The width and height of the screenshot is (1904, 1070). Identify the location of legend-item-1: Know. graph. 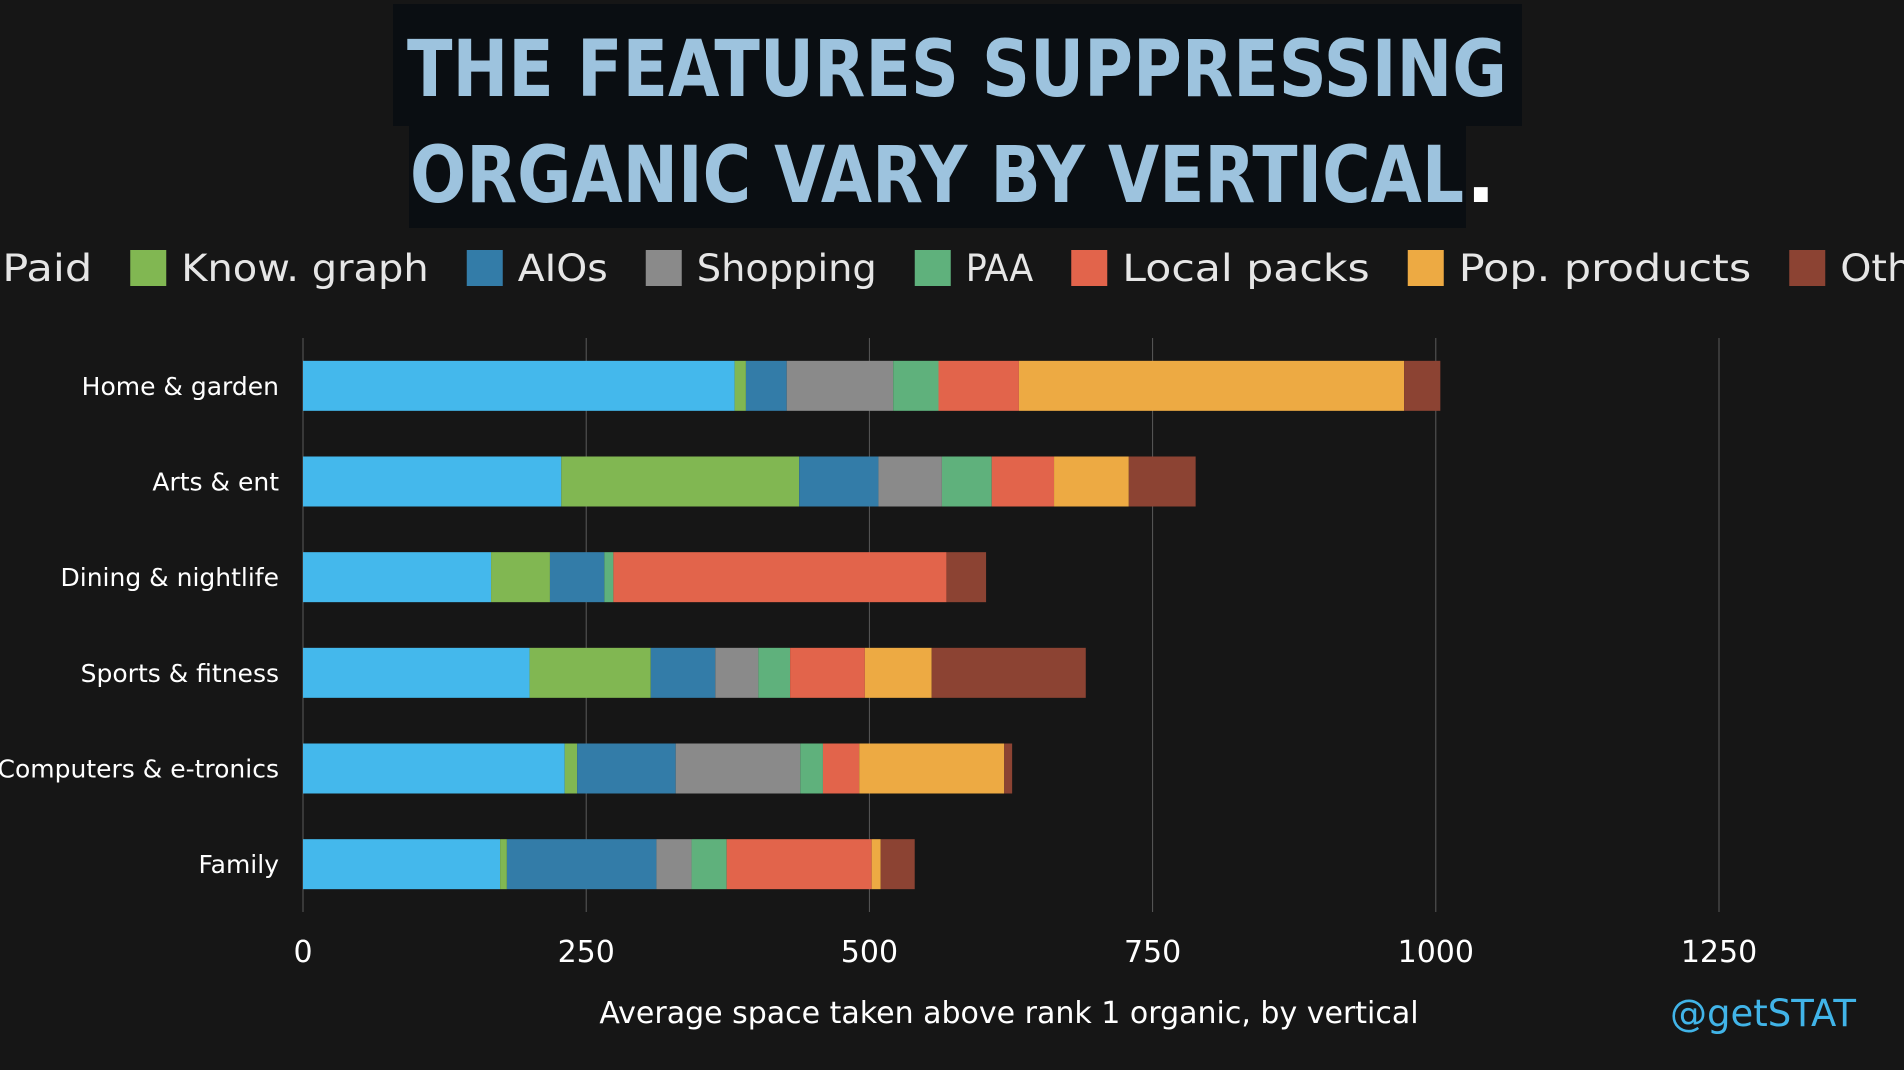
(279, 268).